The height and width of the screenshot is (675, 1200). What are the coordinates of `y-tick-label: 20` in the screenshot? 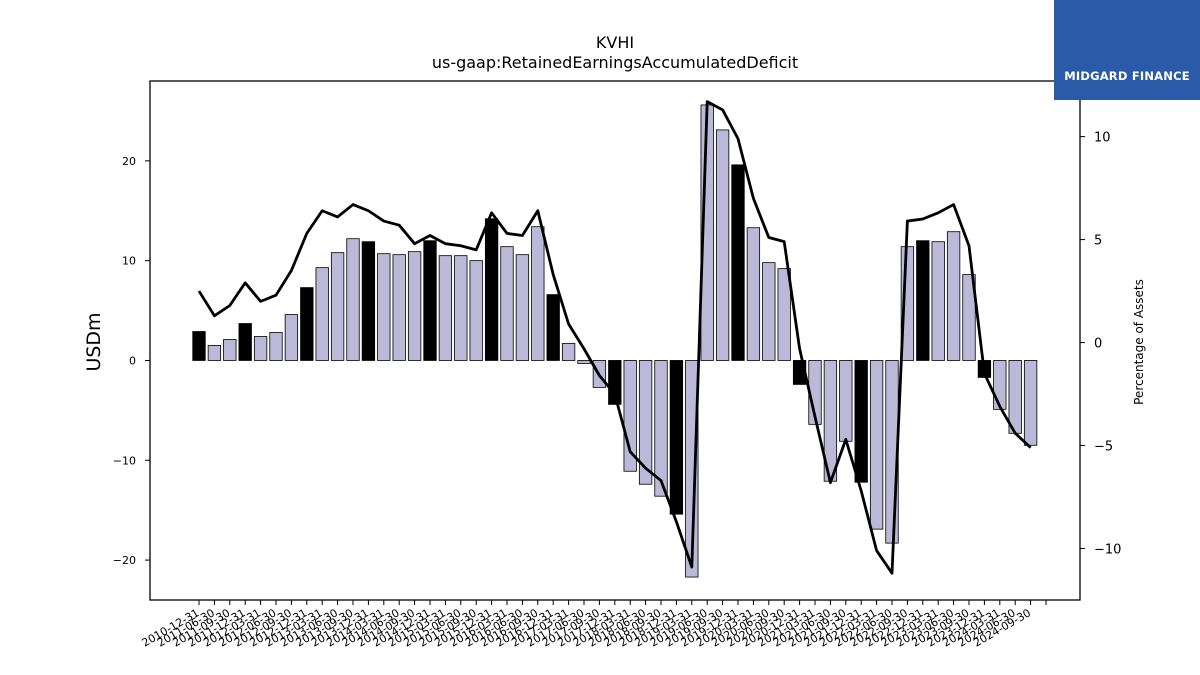 It's located at (129, 161).